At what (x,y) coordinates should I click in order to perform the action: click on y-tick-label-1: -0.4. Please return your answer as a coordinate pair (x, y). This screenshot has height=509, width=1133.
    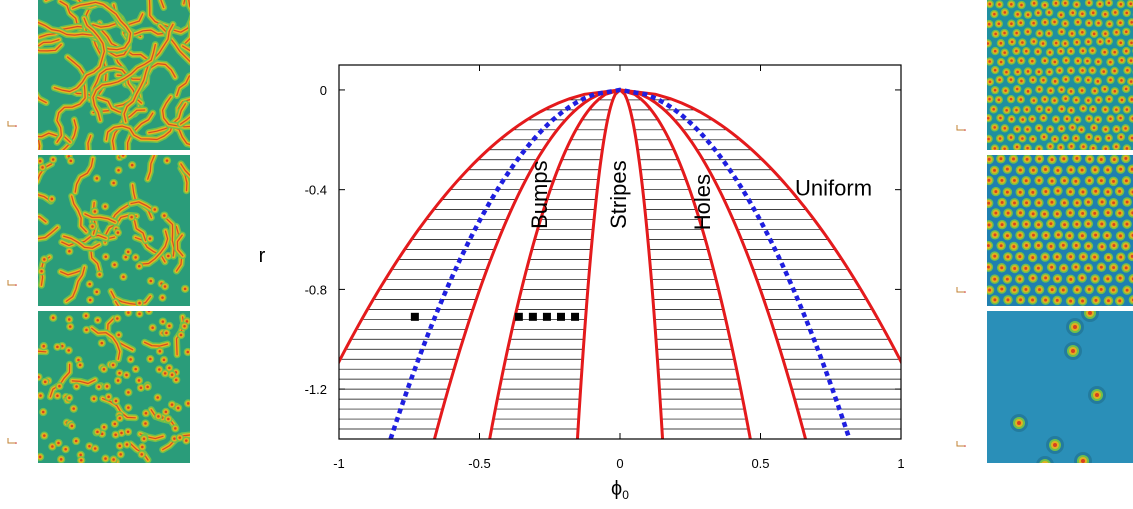
    Looking at the image, I should click on (316, 190).